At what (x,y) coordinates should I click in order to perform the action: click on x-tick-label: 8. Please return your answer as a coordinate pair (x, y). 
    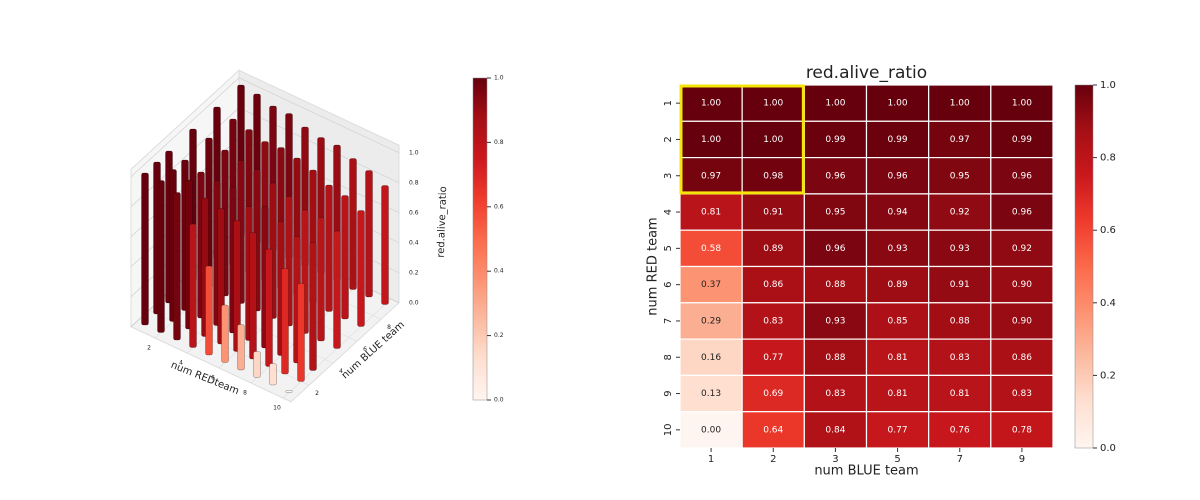
    Looking at the image, I should click on (245, 393).